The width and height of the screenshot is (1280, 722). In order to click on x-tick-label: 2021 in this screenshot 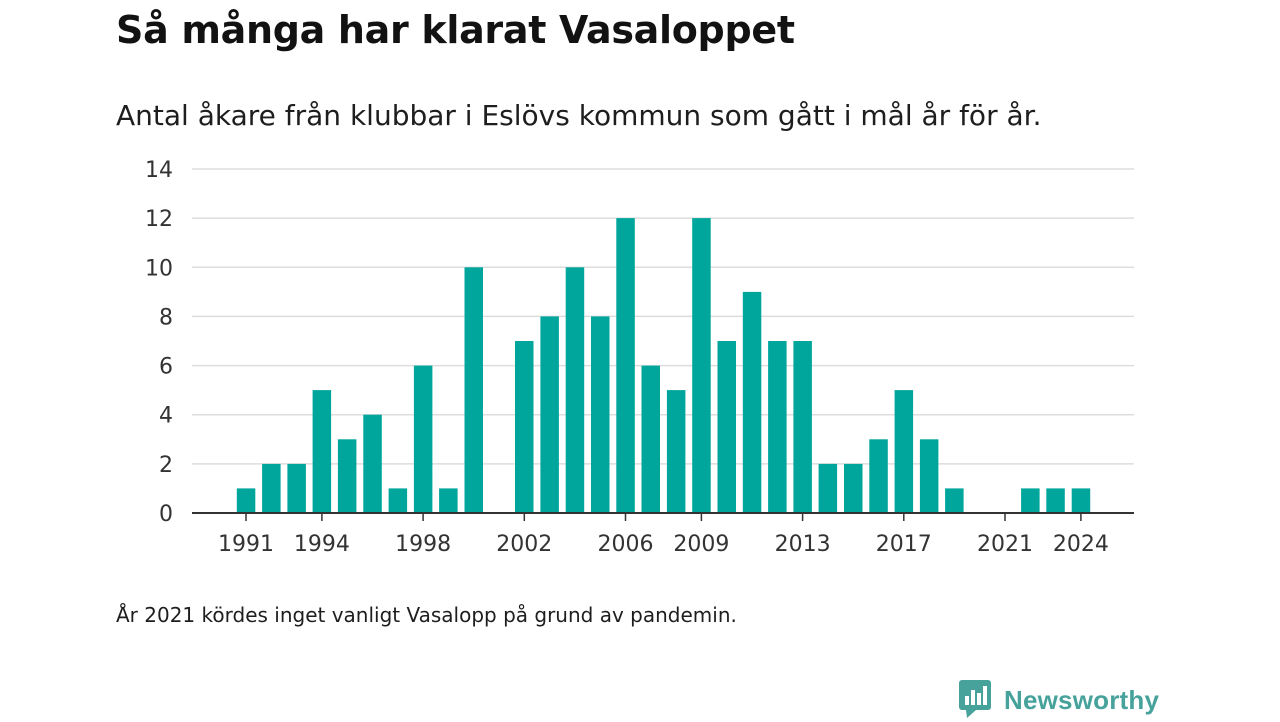, I will do `click(1005, 544)`.